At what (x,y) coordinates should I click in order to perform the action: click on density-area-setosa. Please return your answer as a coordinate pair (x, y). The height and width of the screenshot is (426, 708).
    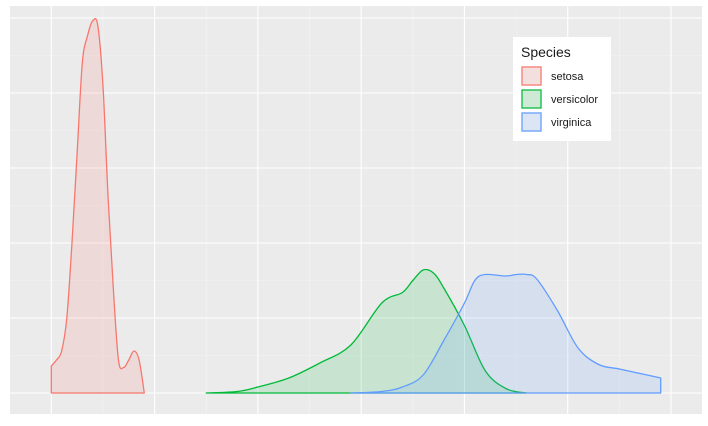
    Looking at the image, I should click on (97, 205).